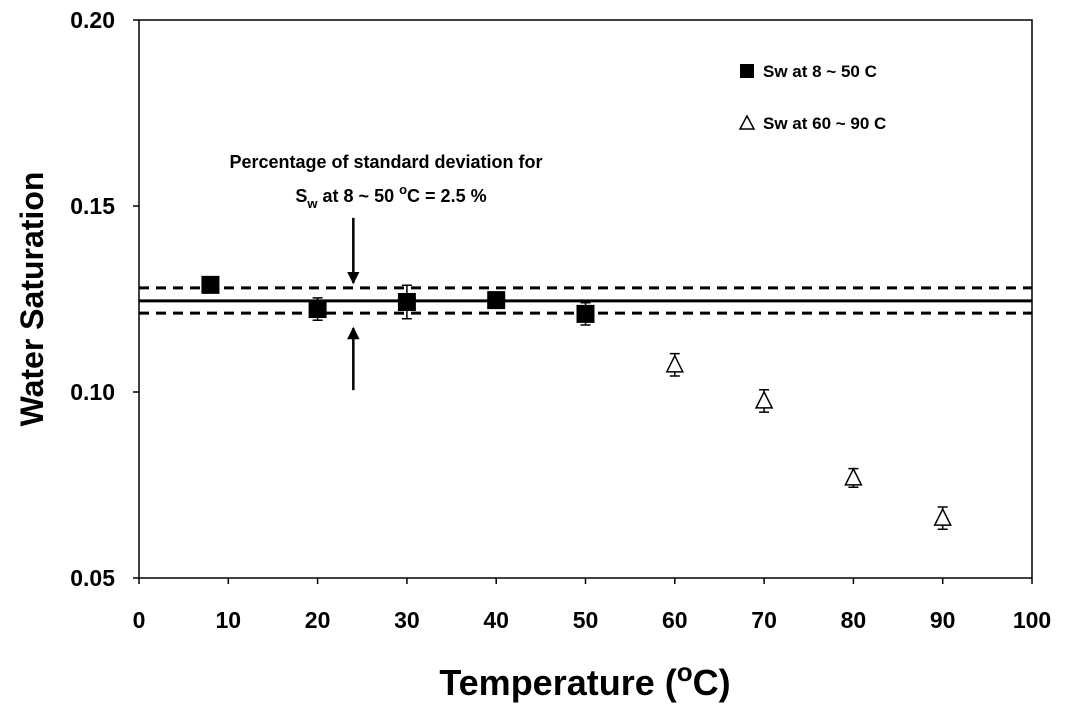  I want to click on x-tick-label: 30, so click(407, 620).